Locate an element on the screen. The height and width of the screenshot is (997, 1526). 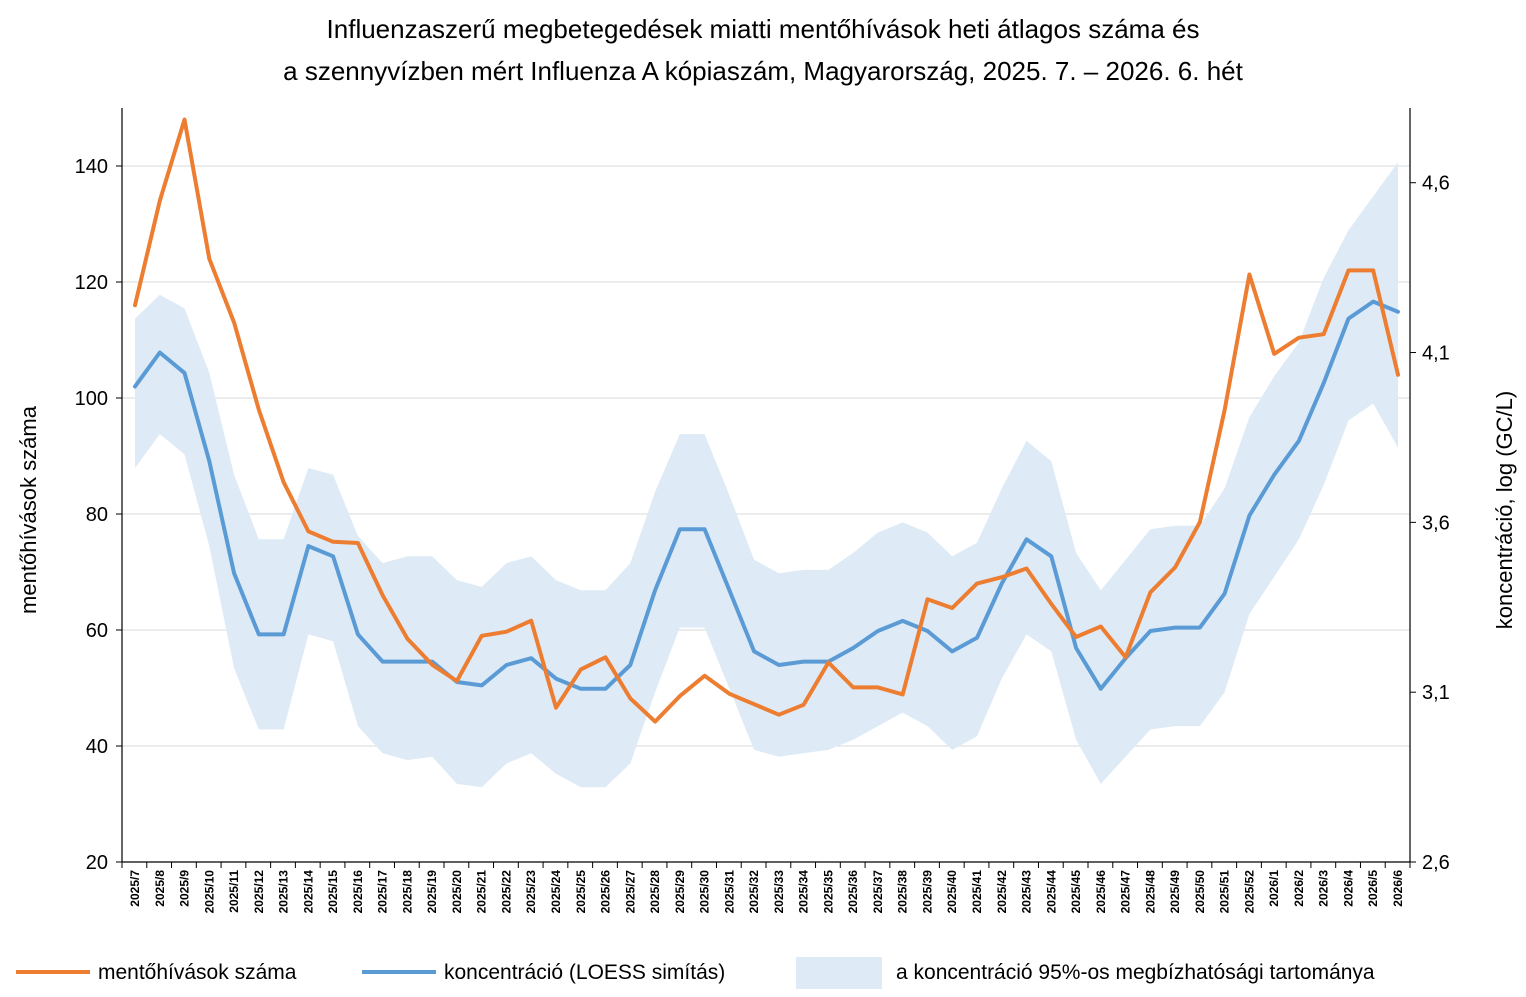
x-tick-label: 2025/22 is located at coordinates (506, 892).